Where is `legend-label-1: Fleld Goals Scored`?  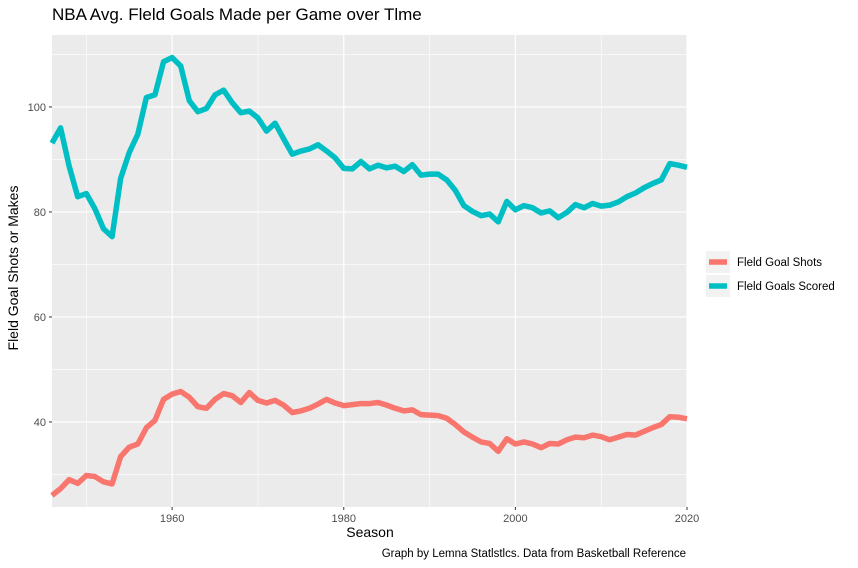 legend-label-1: Fleld Goals Scored is located at coordinates (786, 287).